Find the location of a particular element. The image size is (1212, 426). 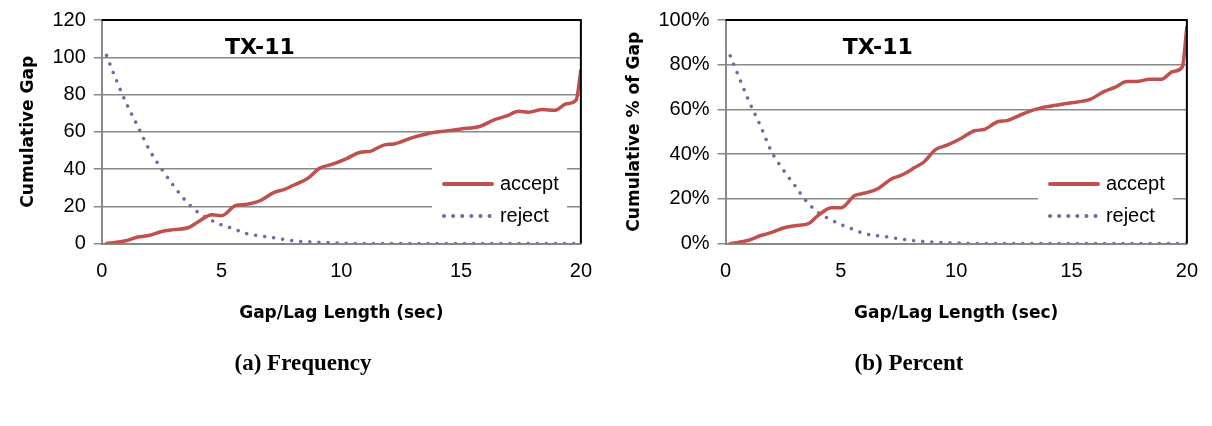

y-axis-title: Cumulative Gap is located at coordinates (26, 131).